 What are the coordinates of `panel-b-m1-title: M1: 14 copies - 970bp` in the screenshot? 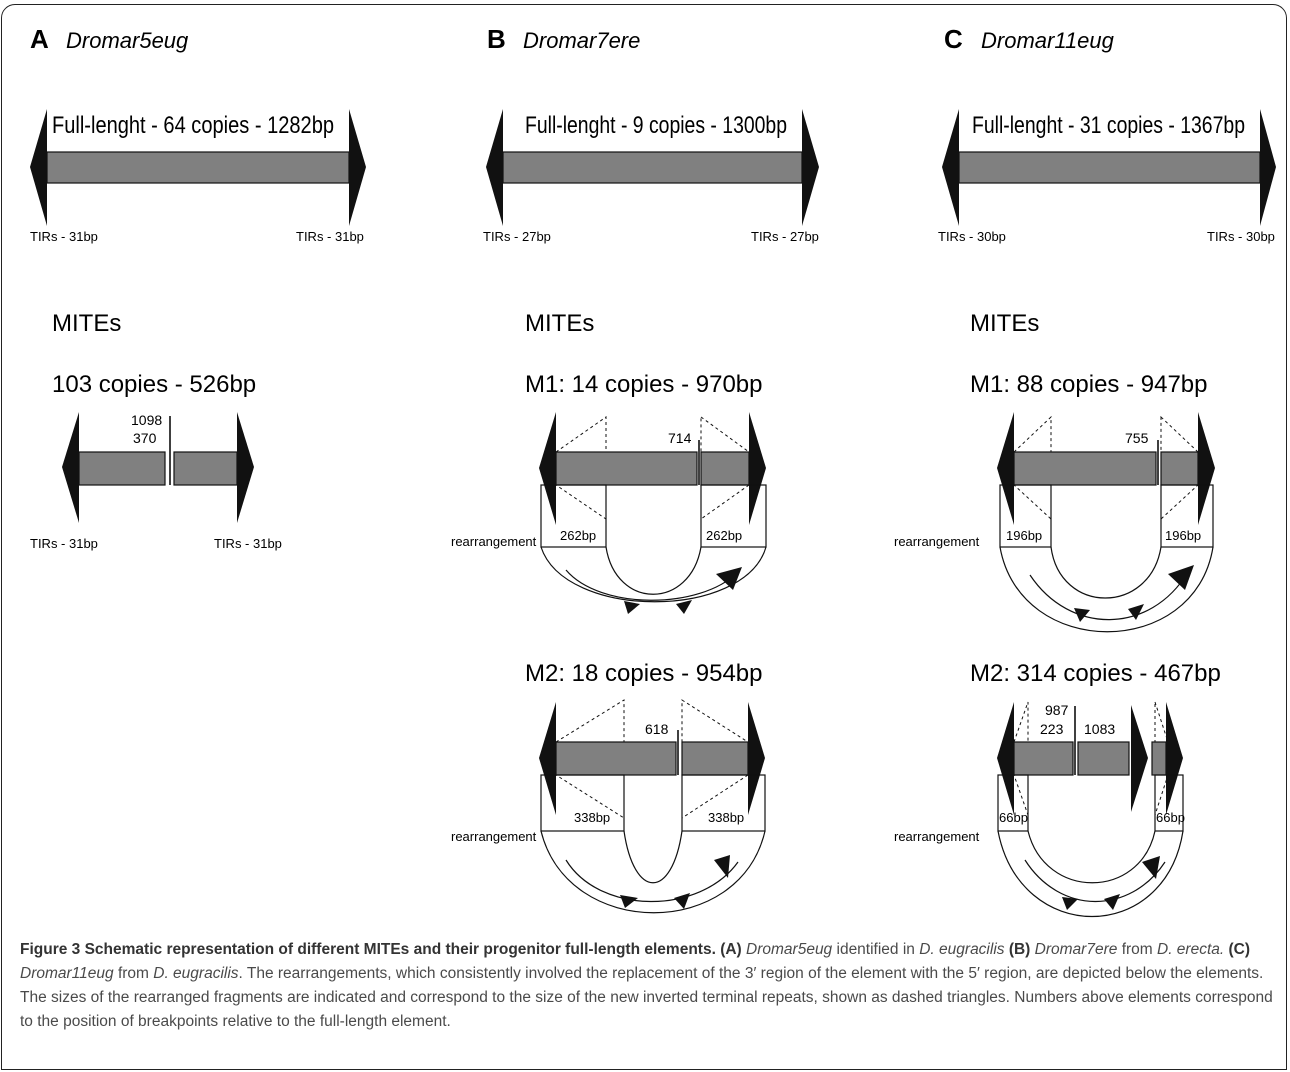 It's located at (643, 384).